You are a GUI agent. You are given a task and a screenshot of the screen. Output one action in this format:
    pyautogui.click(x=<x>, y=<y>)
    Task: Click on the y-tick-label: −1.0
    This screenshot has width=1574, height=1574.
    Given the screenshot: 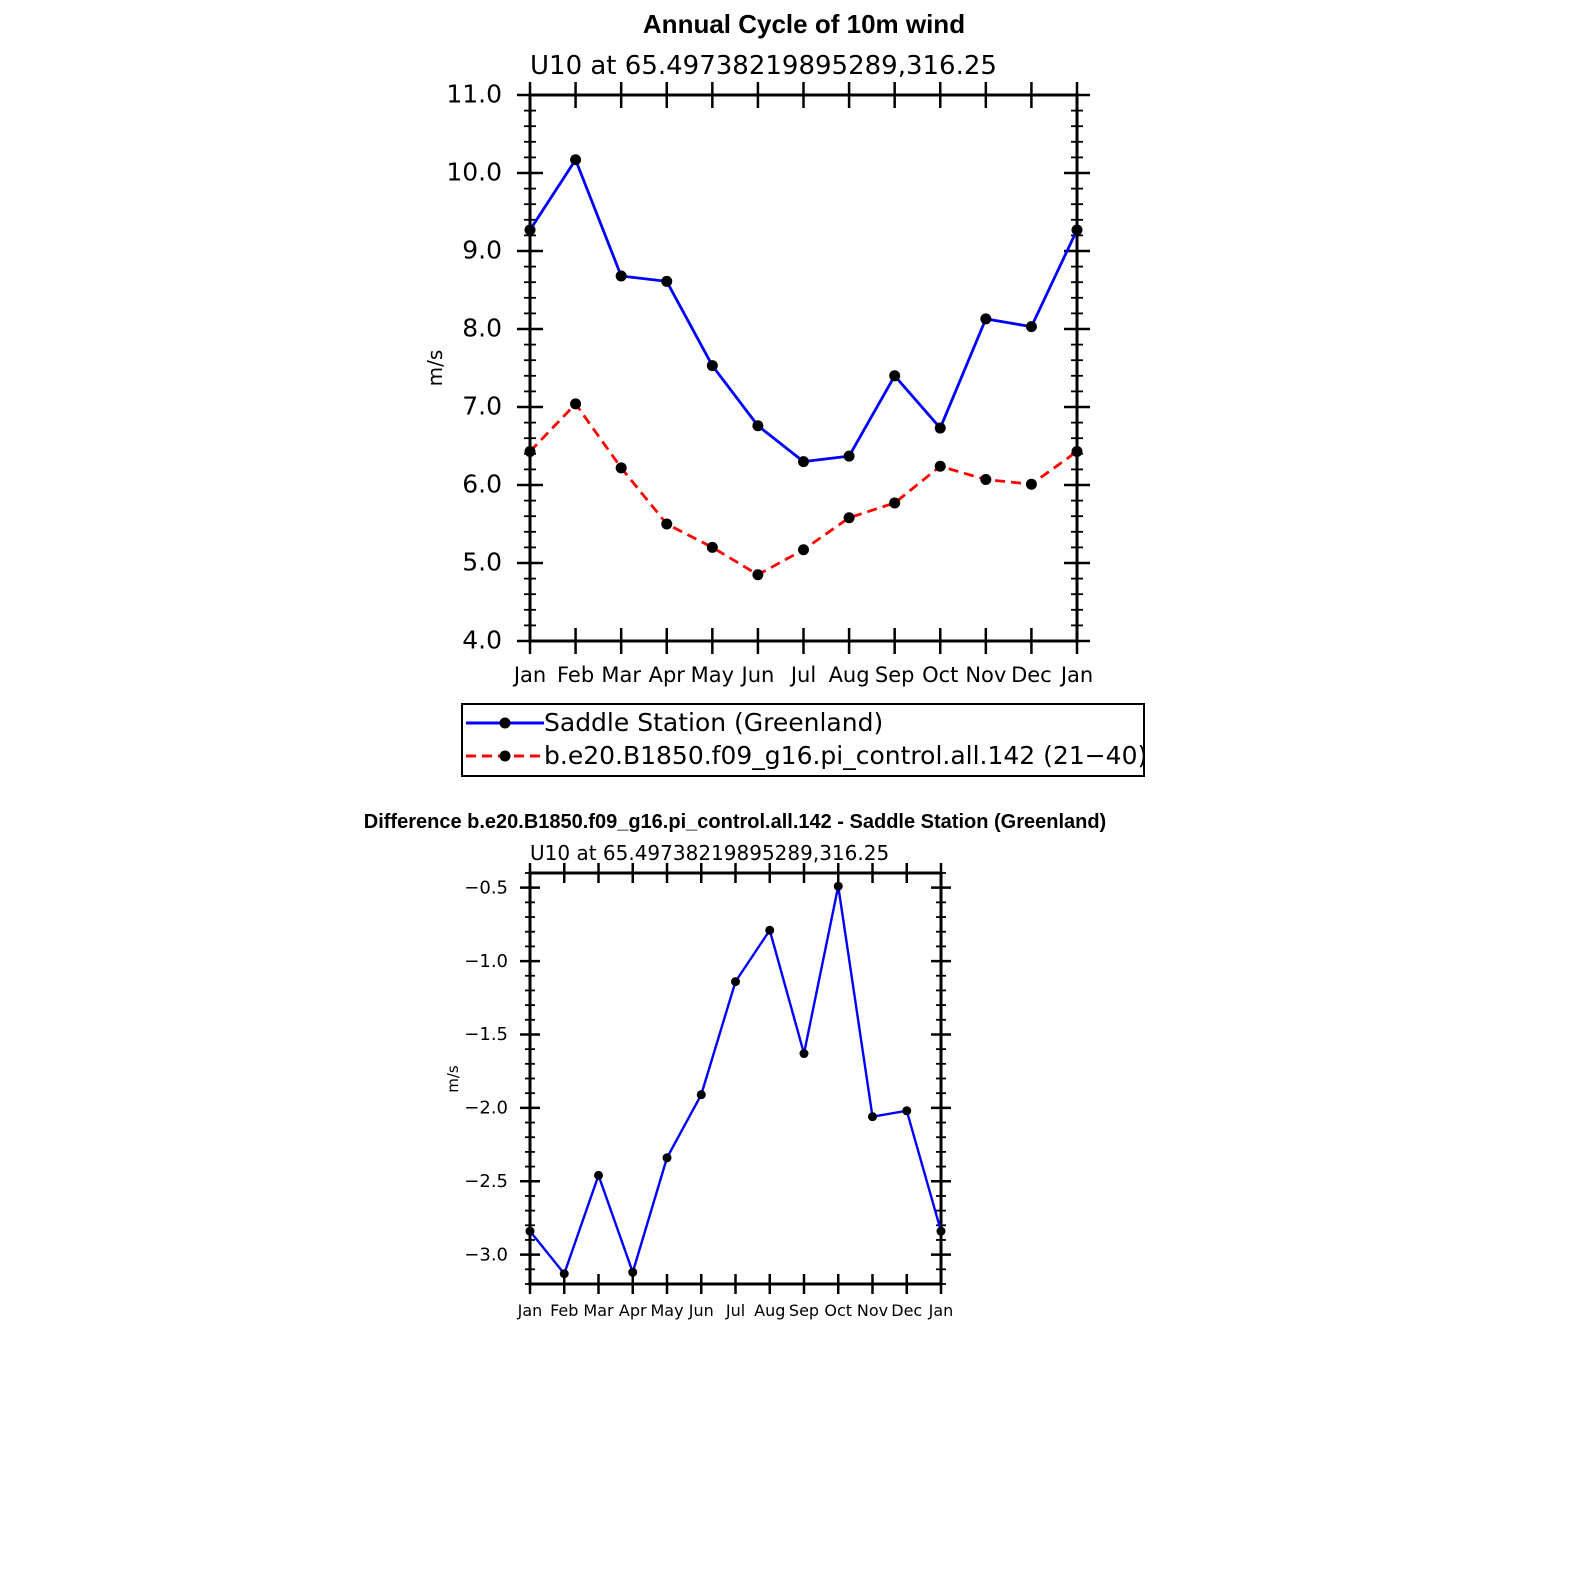 What is the action you would take?
    pyautogui.click(x=486, y=961)
    